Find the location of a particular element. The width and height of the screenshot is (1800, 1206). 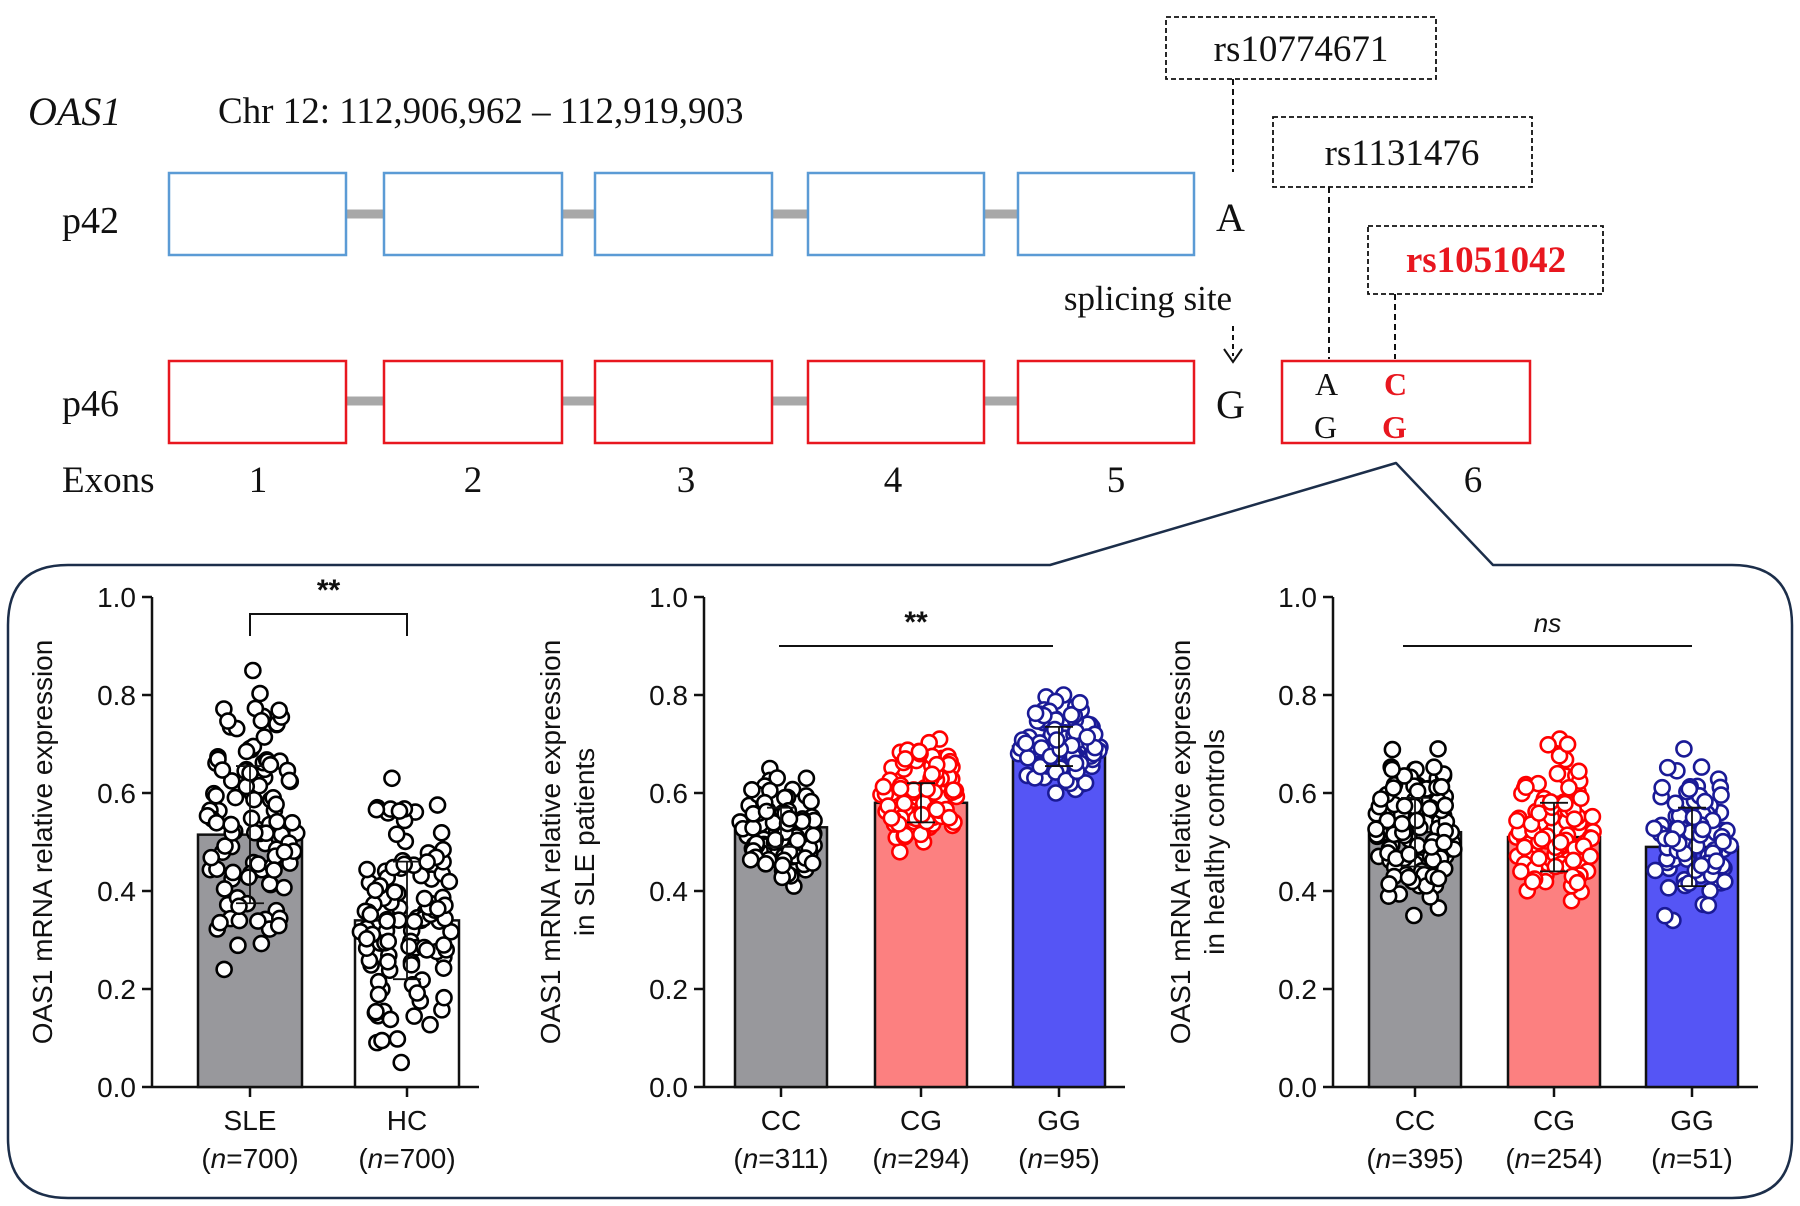

y-axis-label-line: OAS1 mRNA relative expression is located at coordinates (550, 842).